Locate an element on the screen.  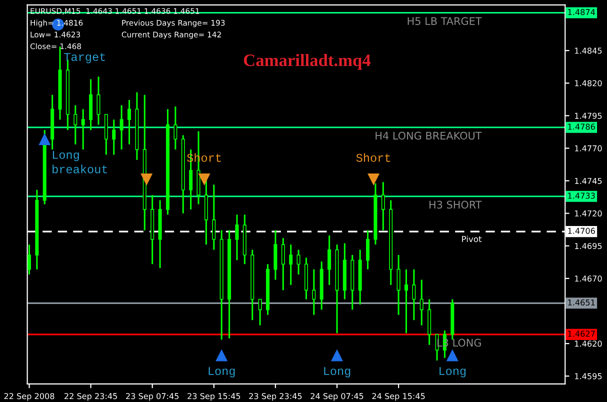
y-tick-label: 1.4820 is located at coordinates (588, 83).